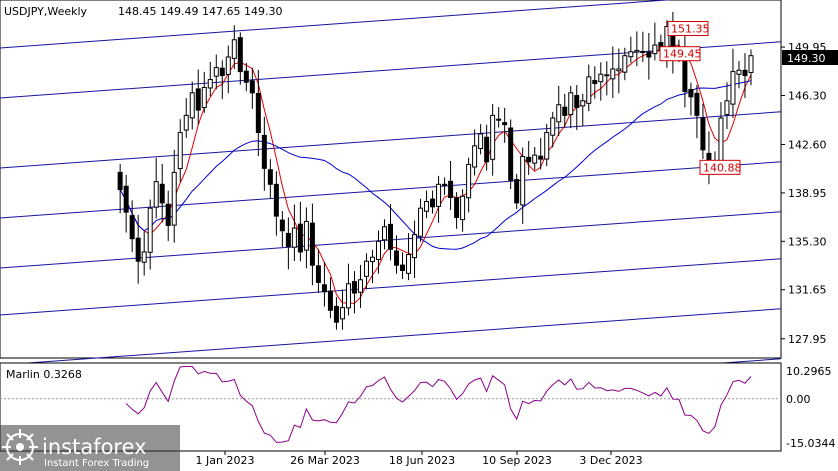 The height and width of the screenshot is (471, 838). I want to click on watermark-tagline: Instant Forex Trading, so click(96, 463).